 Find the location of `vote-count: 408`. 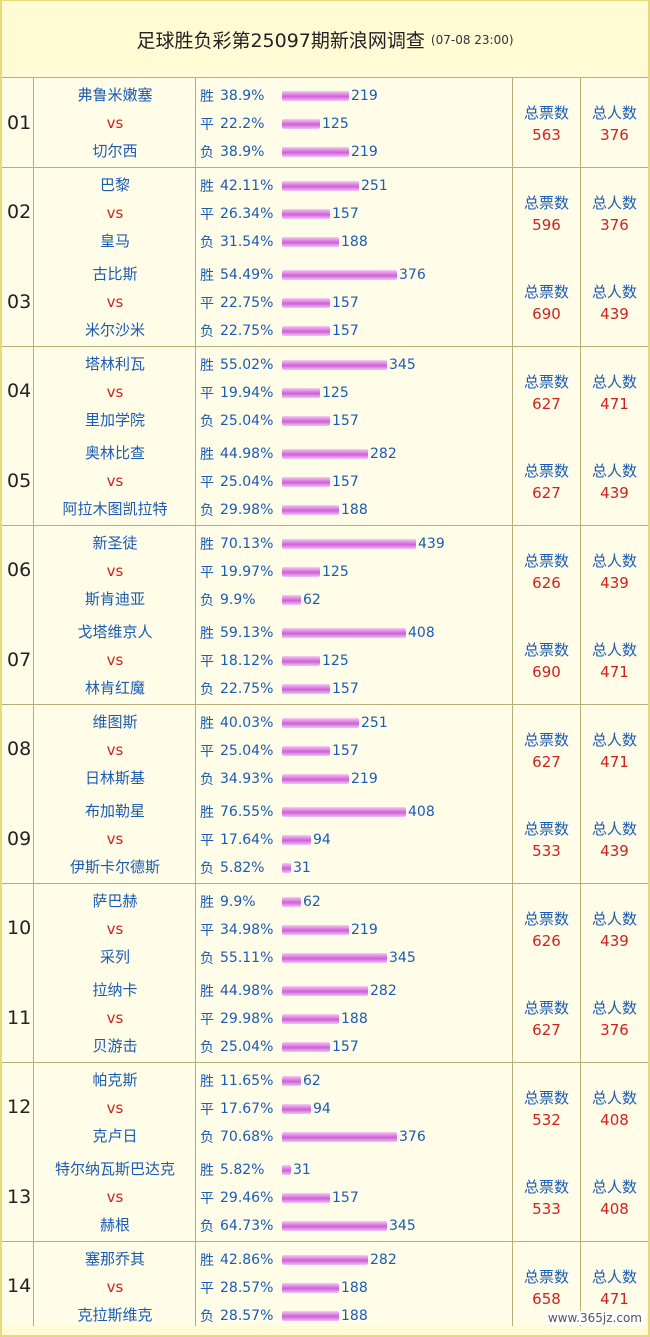

vote-count: 408 is located at coordinates (421, 633).